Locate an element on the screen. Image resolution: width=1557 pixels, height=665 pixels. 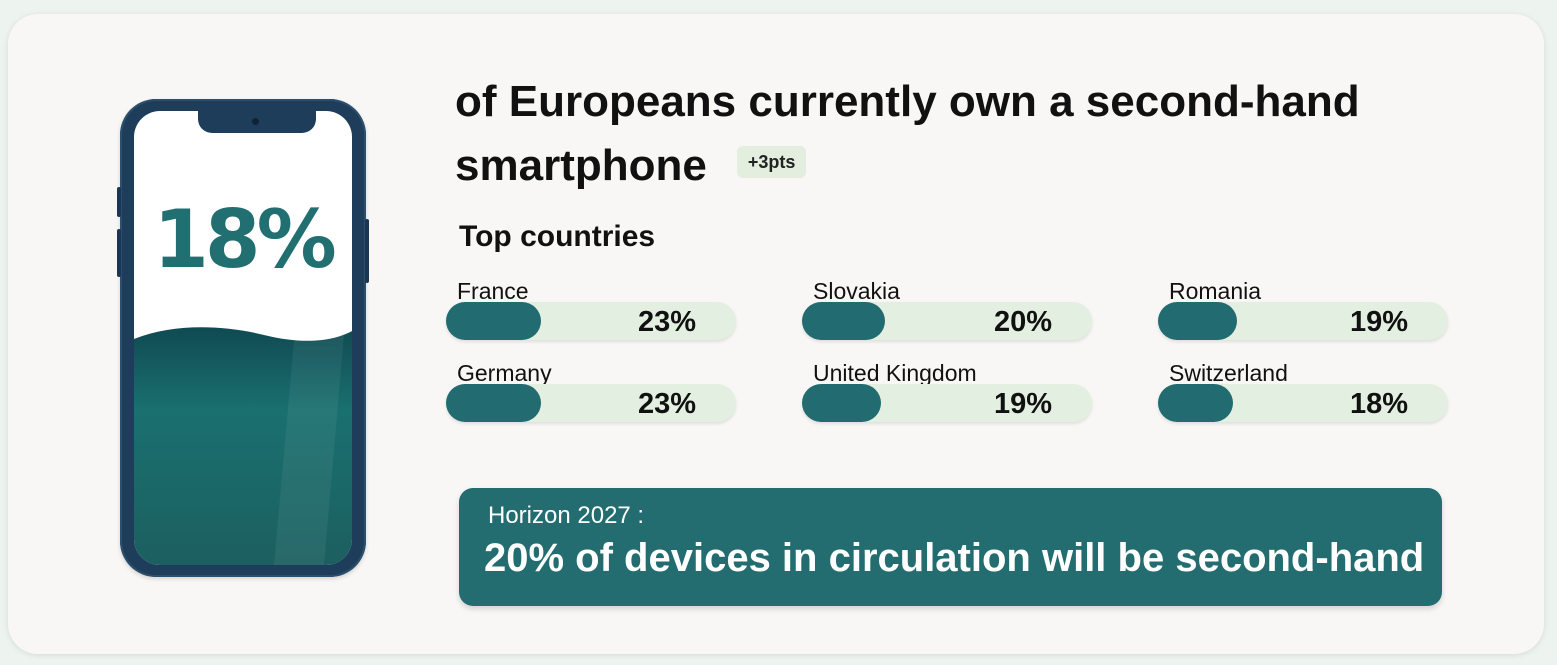
country-item-slovakia: Slovakia 20% is located at coordinates (947, 313).